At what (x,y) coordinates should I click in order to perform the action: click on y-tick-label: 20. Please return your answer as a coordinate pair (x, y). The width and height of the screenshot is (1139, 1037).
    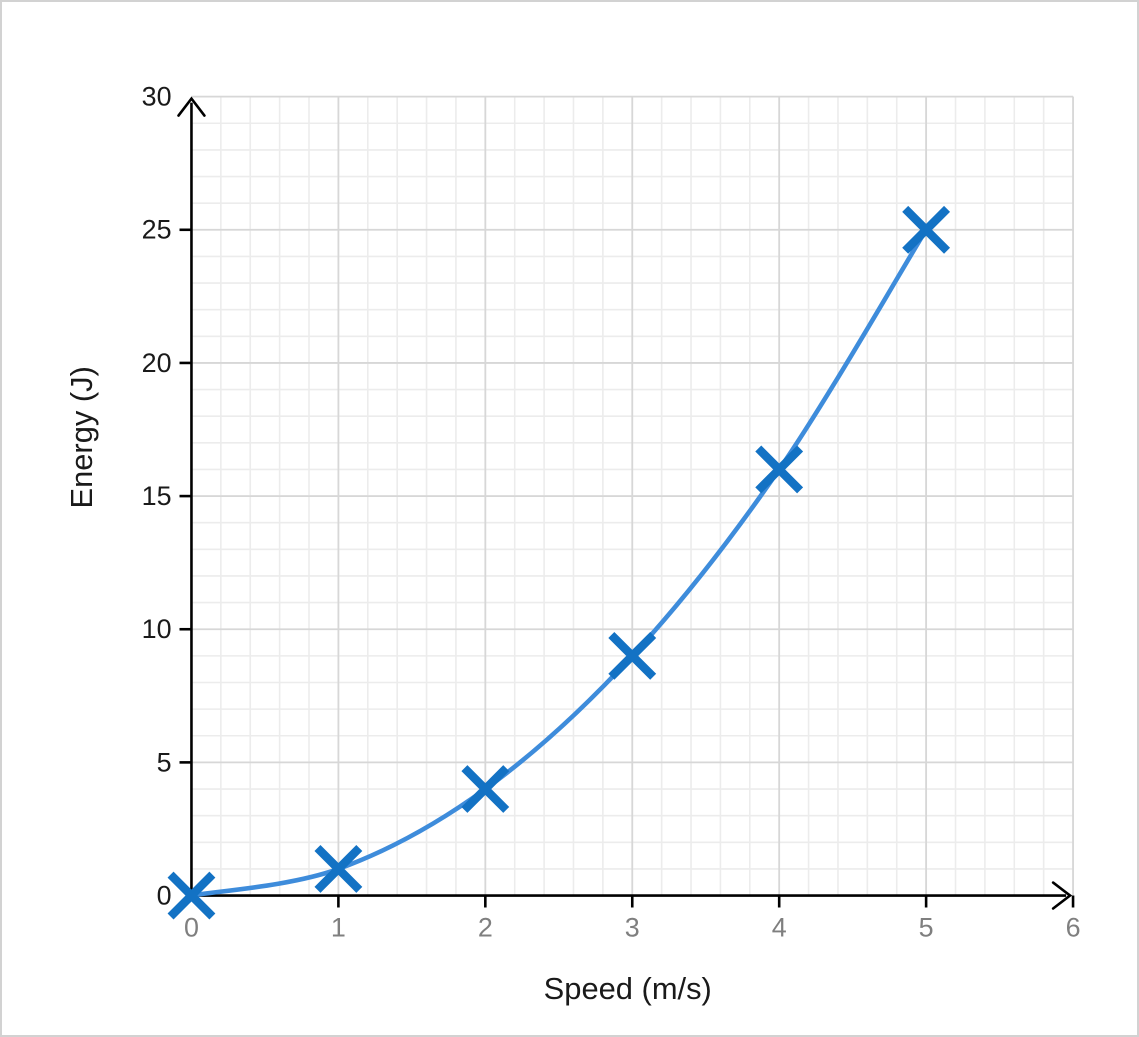
    Looking at the image, I should click on (157, 363).